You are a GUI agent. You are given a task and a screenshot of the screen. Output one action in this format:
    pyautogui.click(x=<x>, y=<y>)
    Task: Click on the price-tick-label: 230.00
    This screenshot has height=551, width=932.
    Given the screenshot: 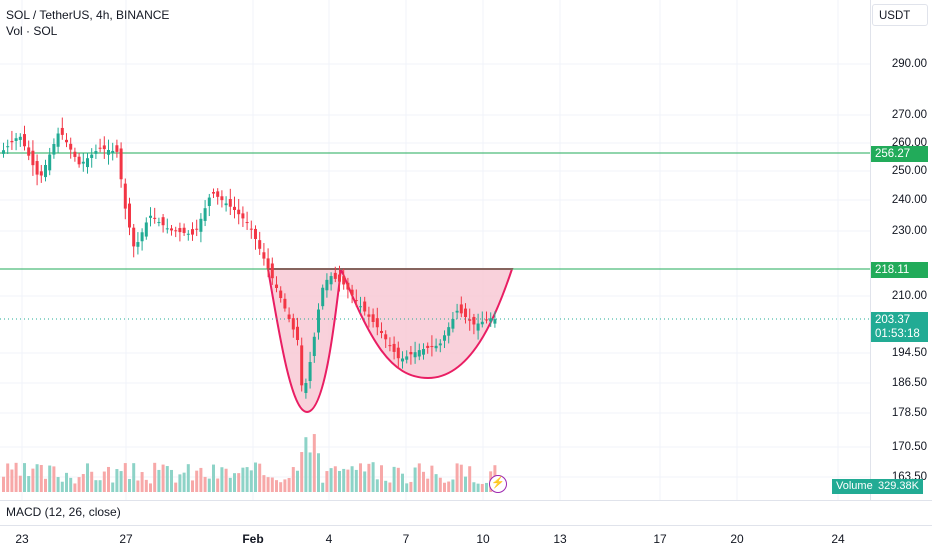 What is the action you would take?
    pyautogui.click(x=909, y=231)
    